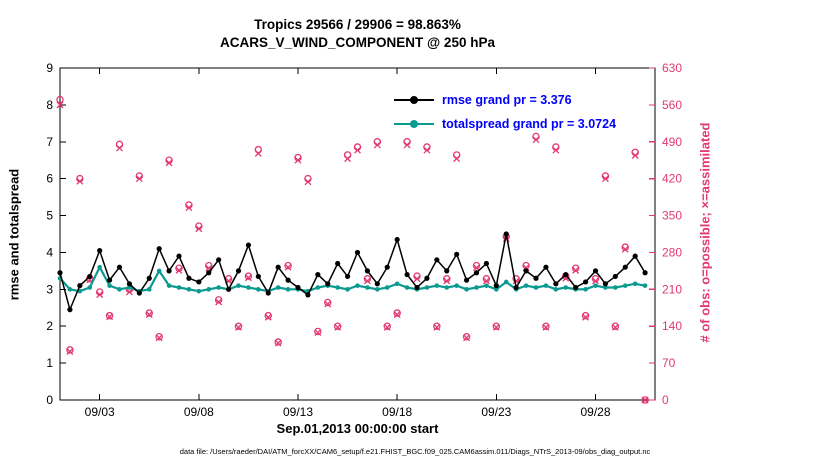  I want to click on svg-text: 6, so click(49, 179).